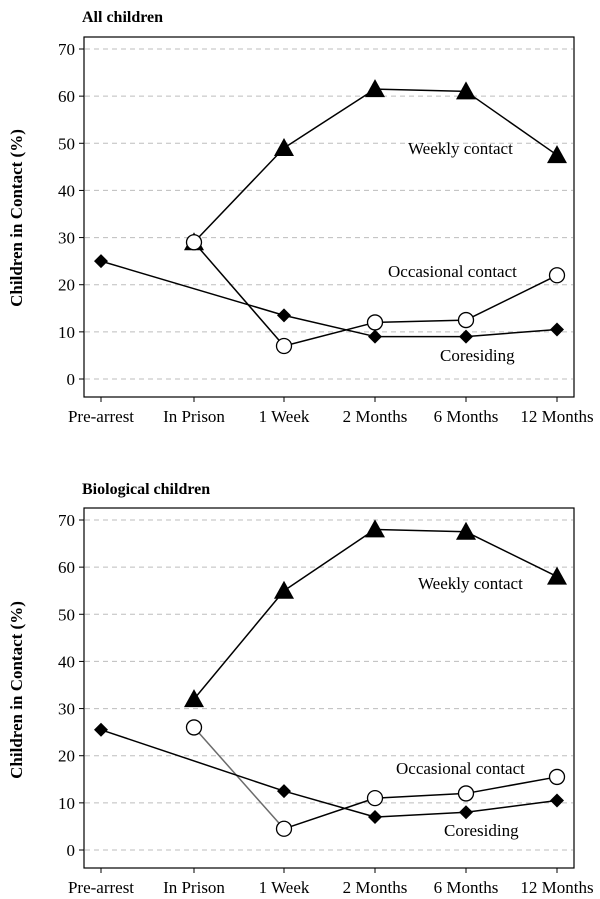 The width and height of the screenshot is (600, 899). I want to click on y-tick-label: 40, so click(66, 661).